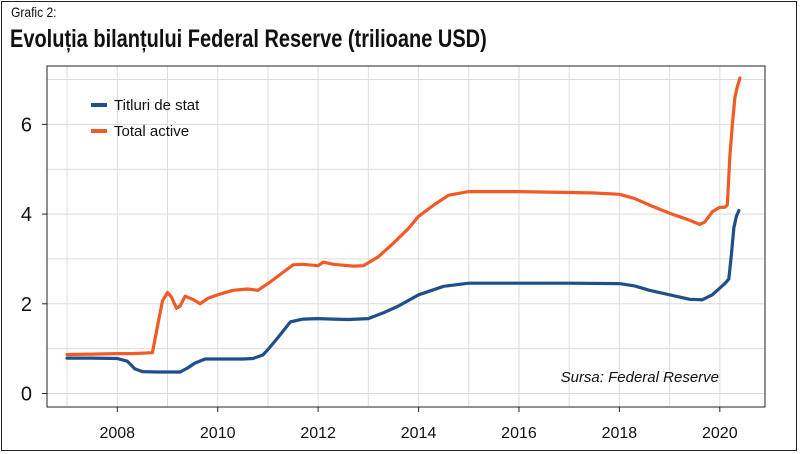  What do you see at coordinates (157, 105) in the screenshot?
I see `legend-label: Titluri de stat` at bounding box center [157, 105].